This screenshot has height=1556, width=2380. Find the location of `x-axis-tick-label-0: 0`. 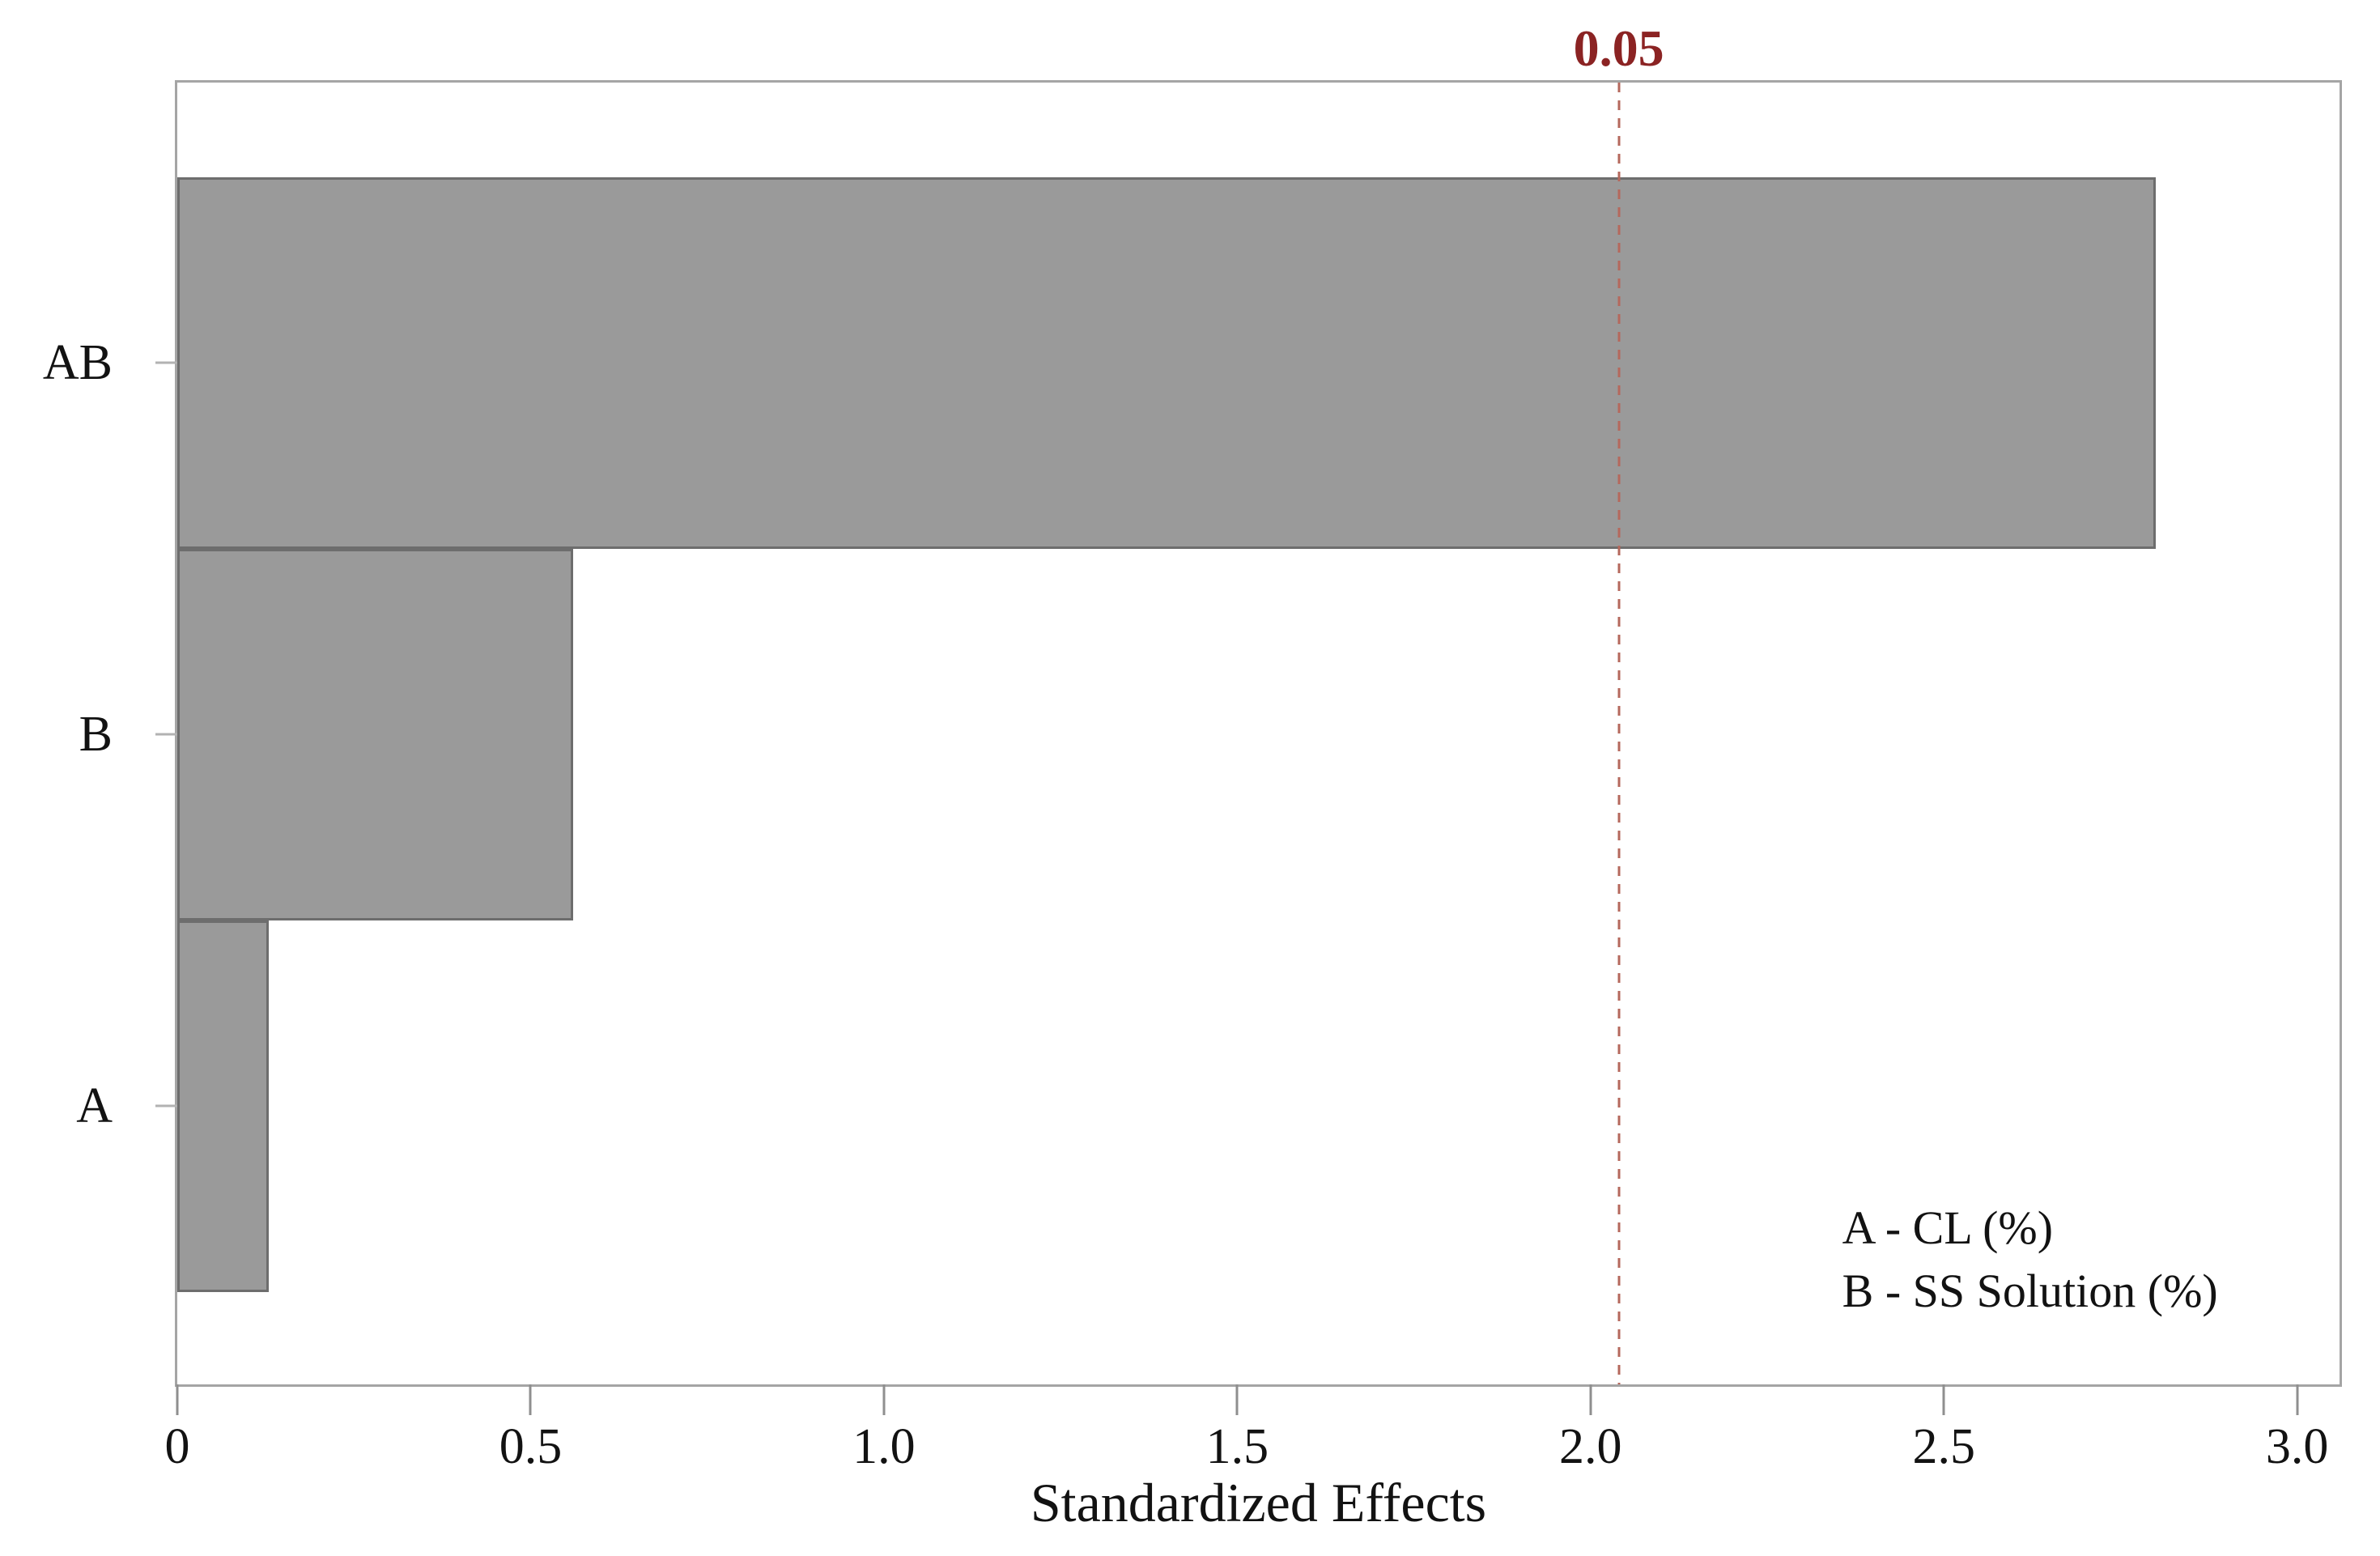

x-axis-tick-label-0: 0 is located at coordinates (177, 1446).